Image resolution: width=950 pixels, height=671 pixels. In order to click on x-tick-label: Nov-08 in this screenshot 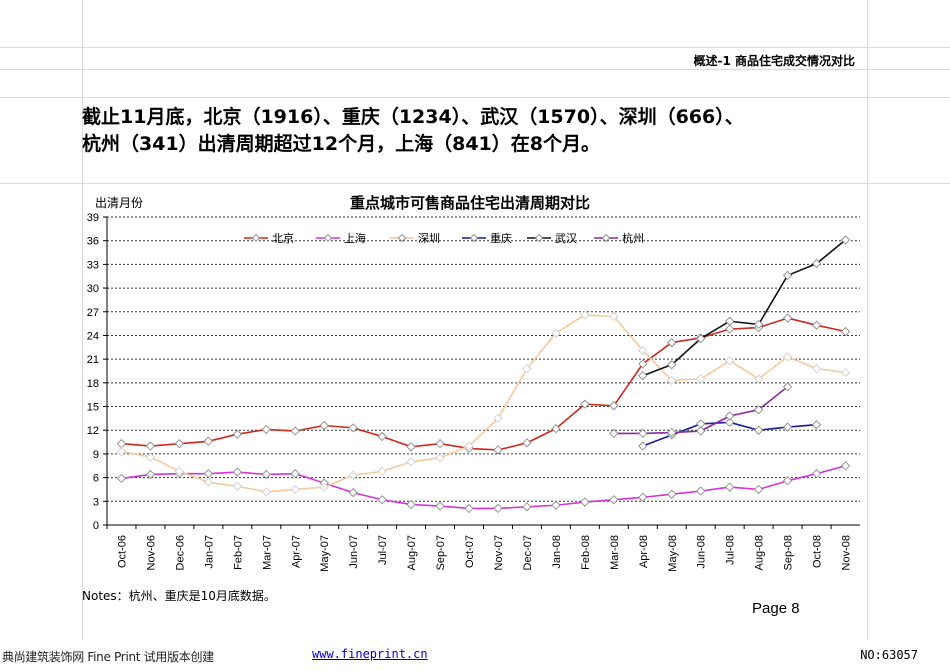, I will do `click(847, 552)`.